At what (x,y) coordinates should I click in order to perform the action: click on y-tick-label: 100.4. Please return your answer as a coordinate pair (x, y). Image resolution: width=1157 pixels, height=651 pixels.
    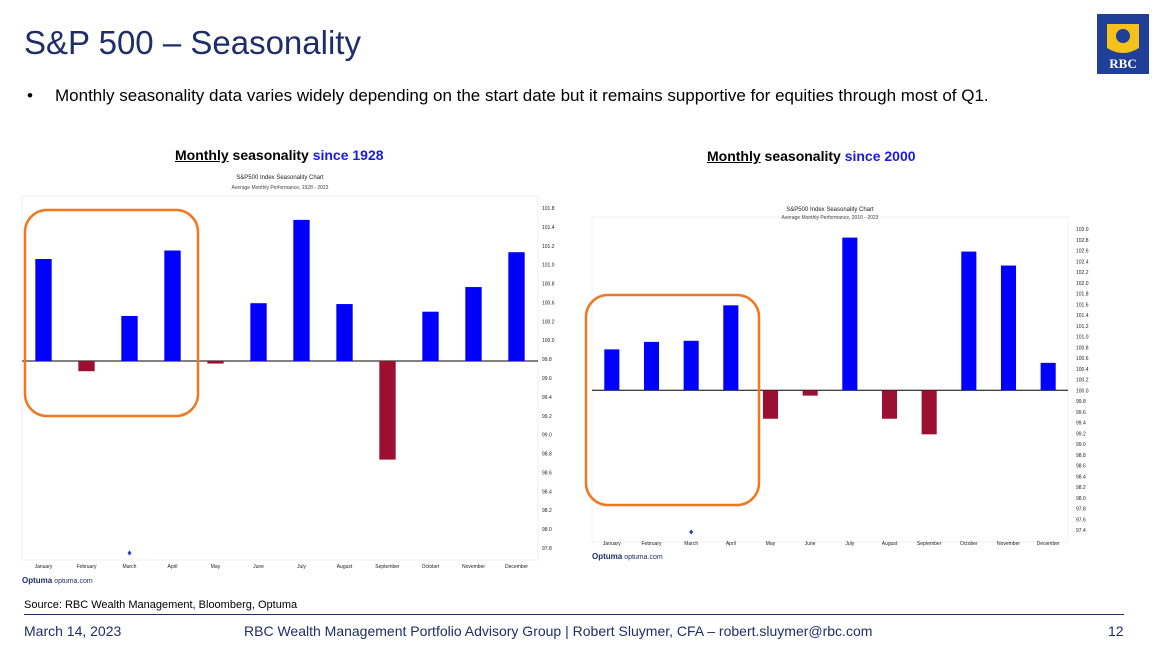
    Looking at the image, I should click on (1082, 370).